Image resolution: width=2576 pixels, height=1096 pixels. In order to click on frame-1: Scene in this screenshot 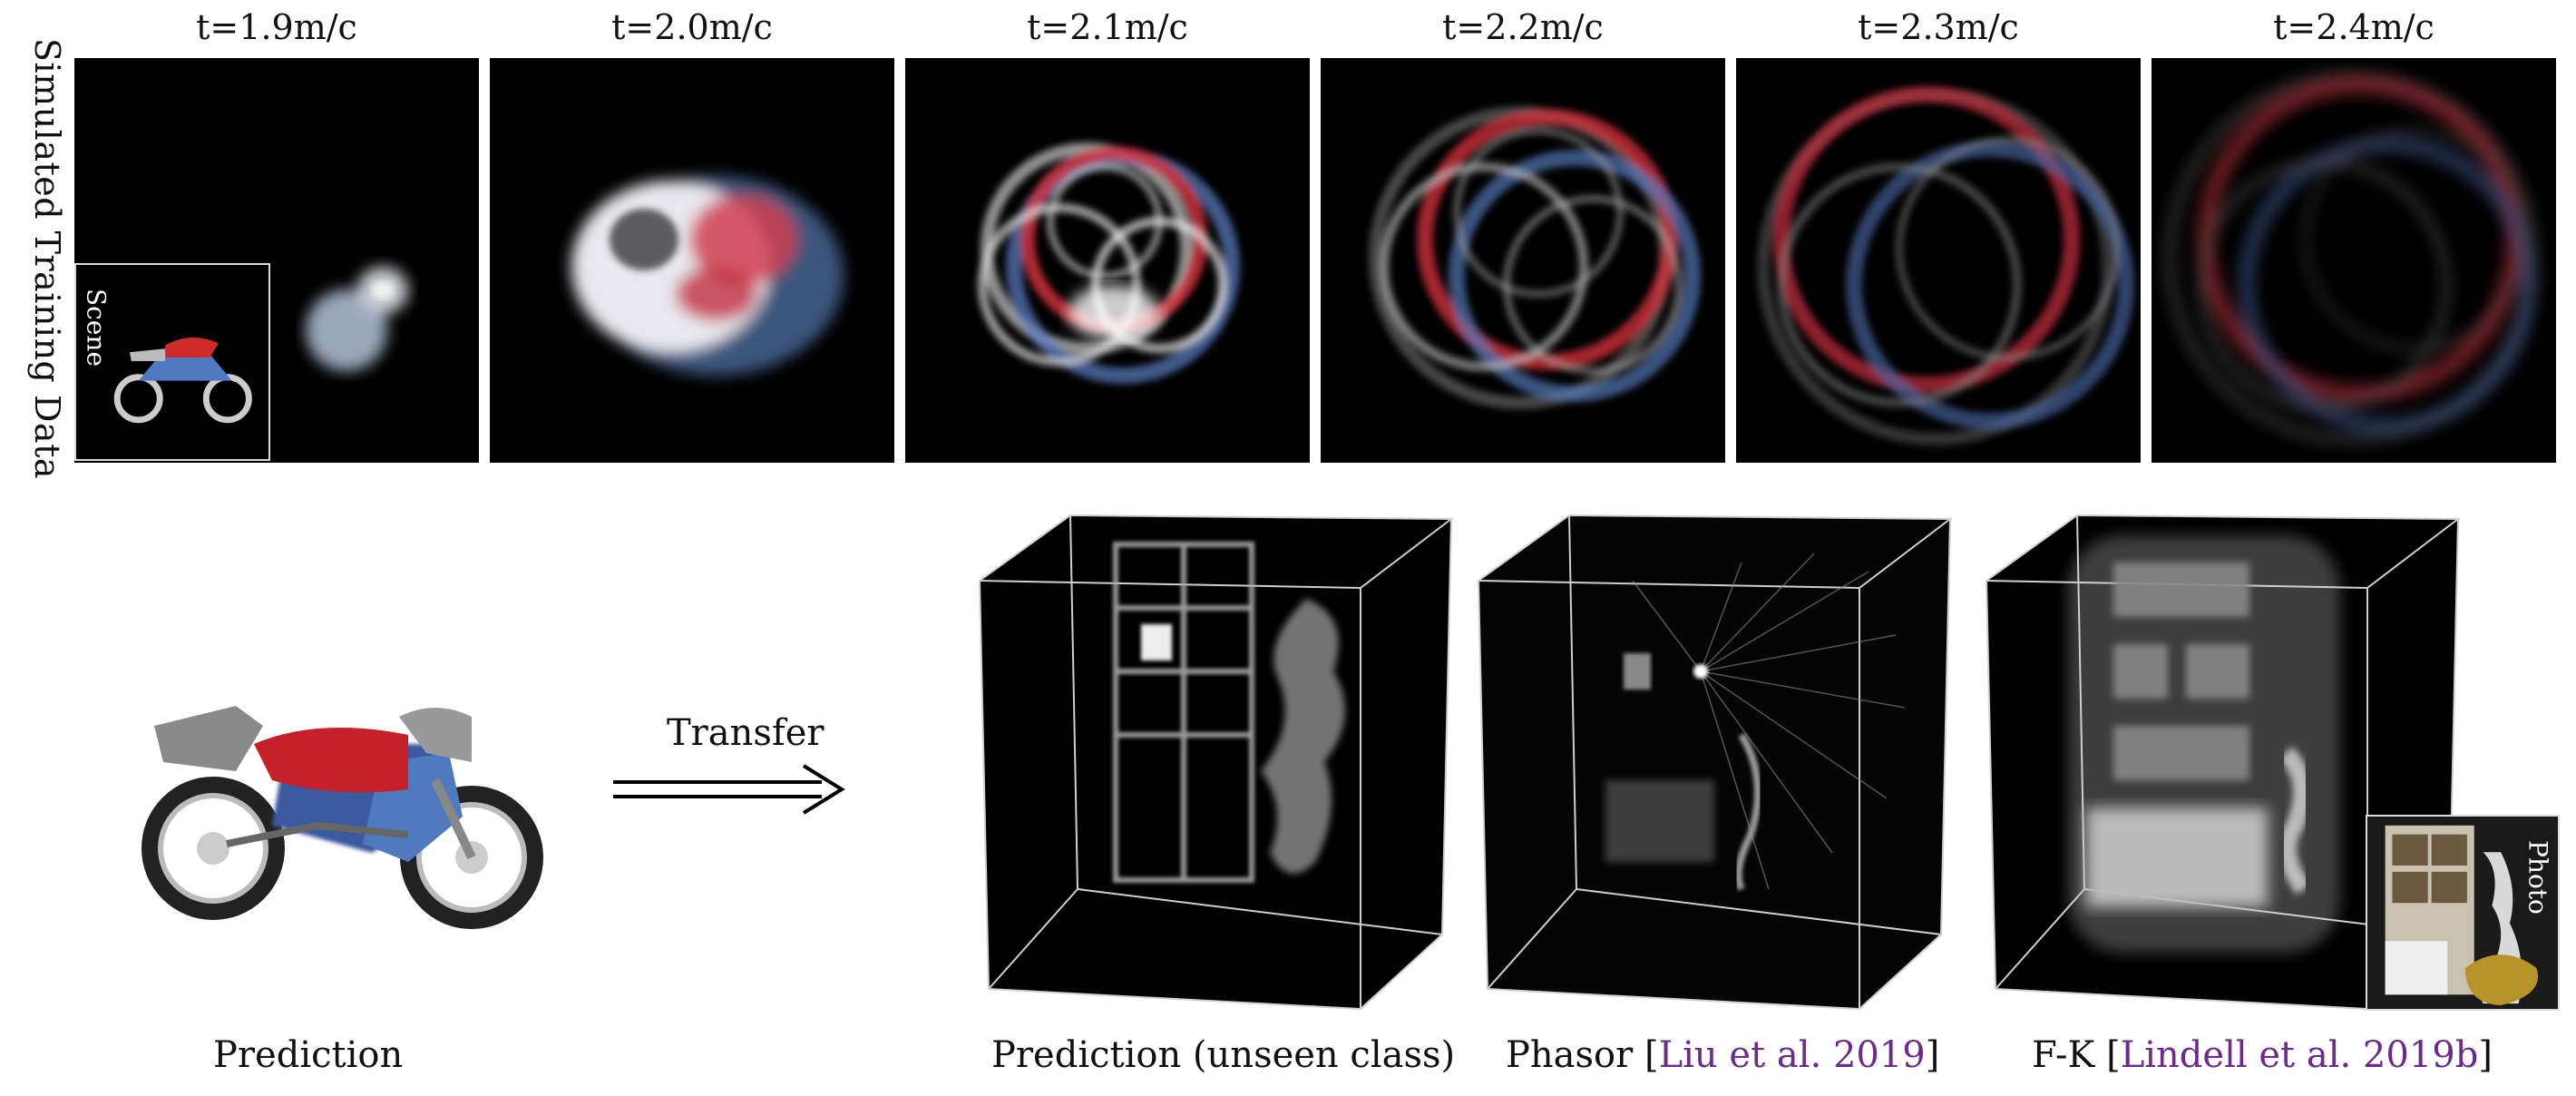, I will do `click(276, 260)`.